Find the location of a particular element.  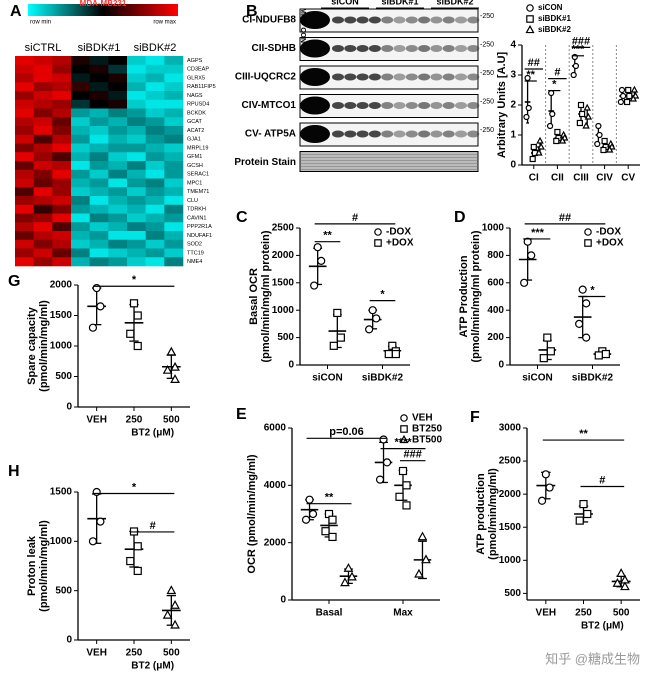

x-axis-label: BT2 (μM) is located at coordinates (602, 626).